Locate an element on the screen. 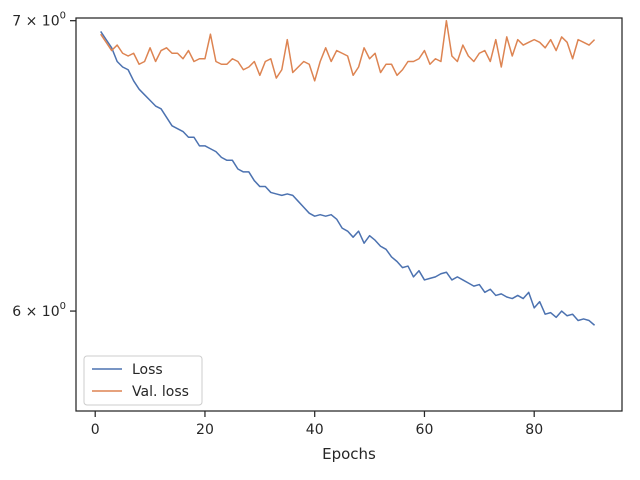 The width and height of the screenshot is (640, 480). x-axis: 0 20 40 60 80 is located at coordinates (317, 424).